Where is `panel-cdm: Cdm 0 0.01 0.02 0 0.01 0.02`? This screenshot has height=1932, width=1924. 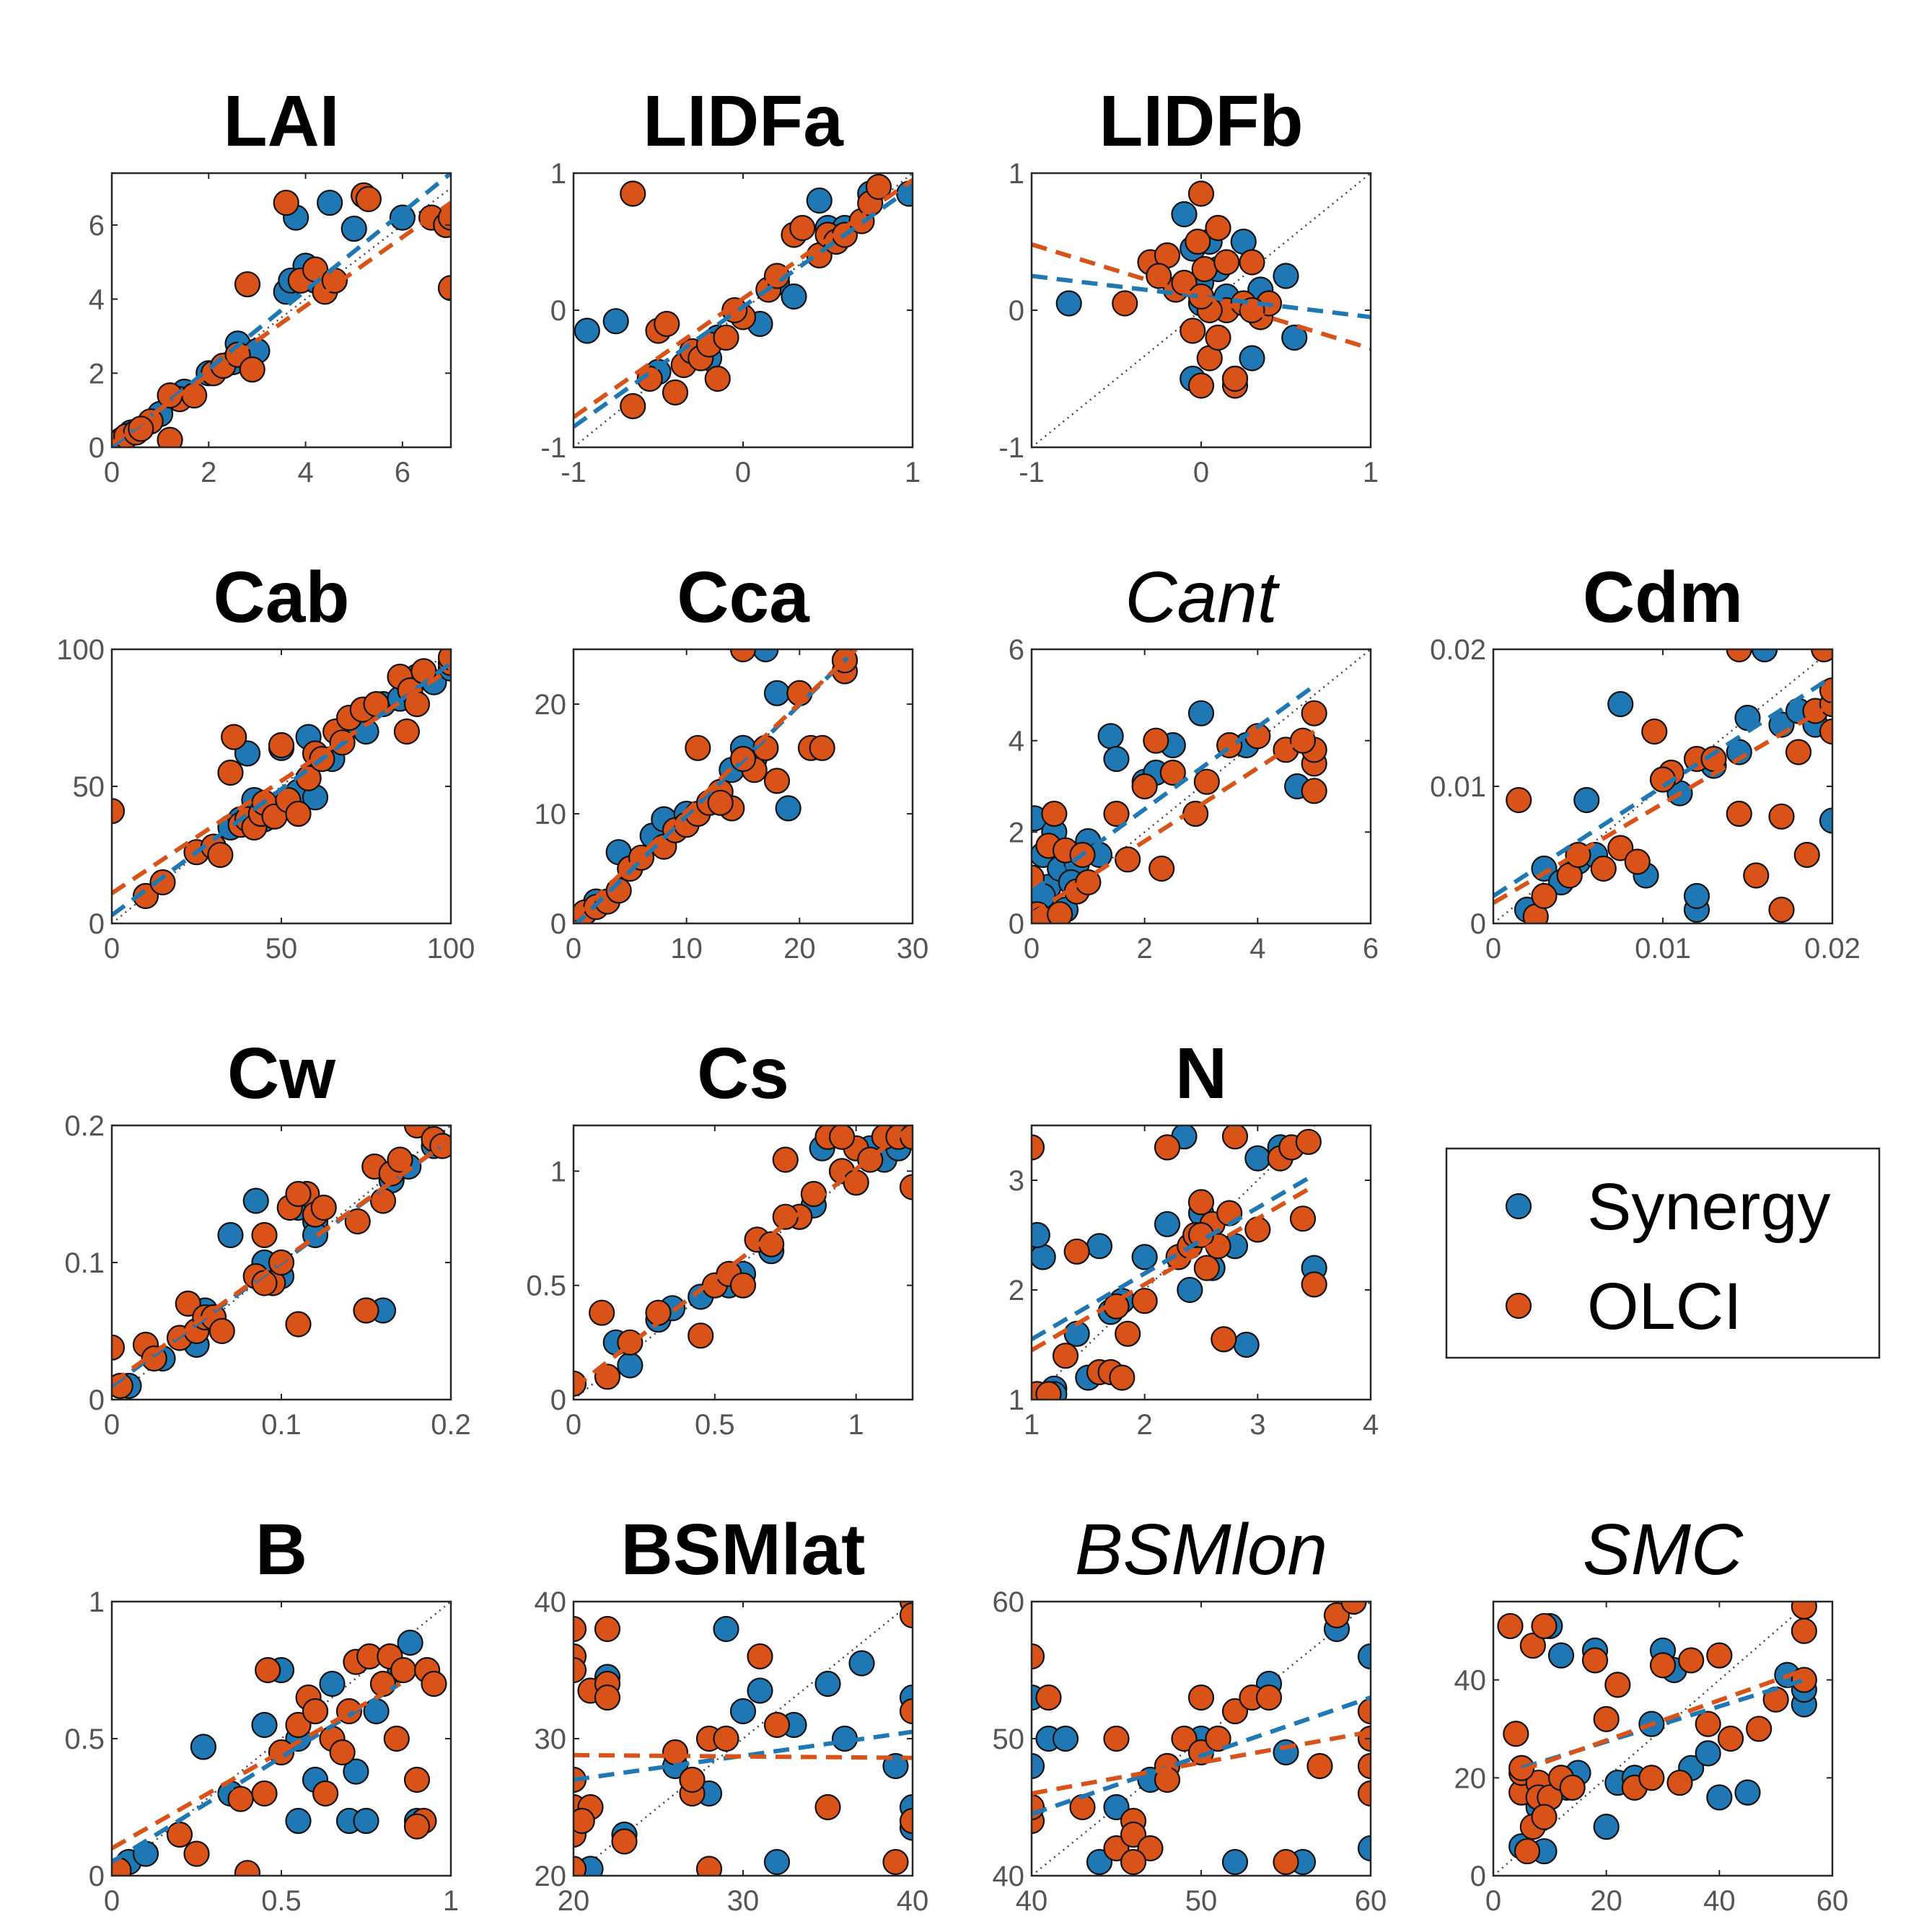 panel-cdm: Cdm 0 0.01 0.02 0 0.01 0.02 is located at coordinates (1645, 761).